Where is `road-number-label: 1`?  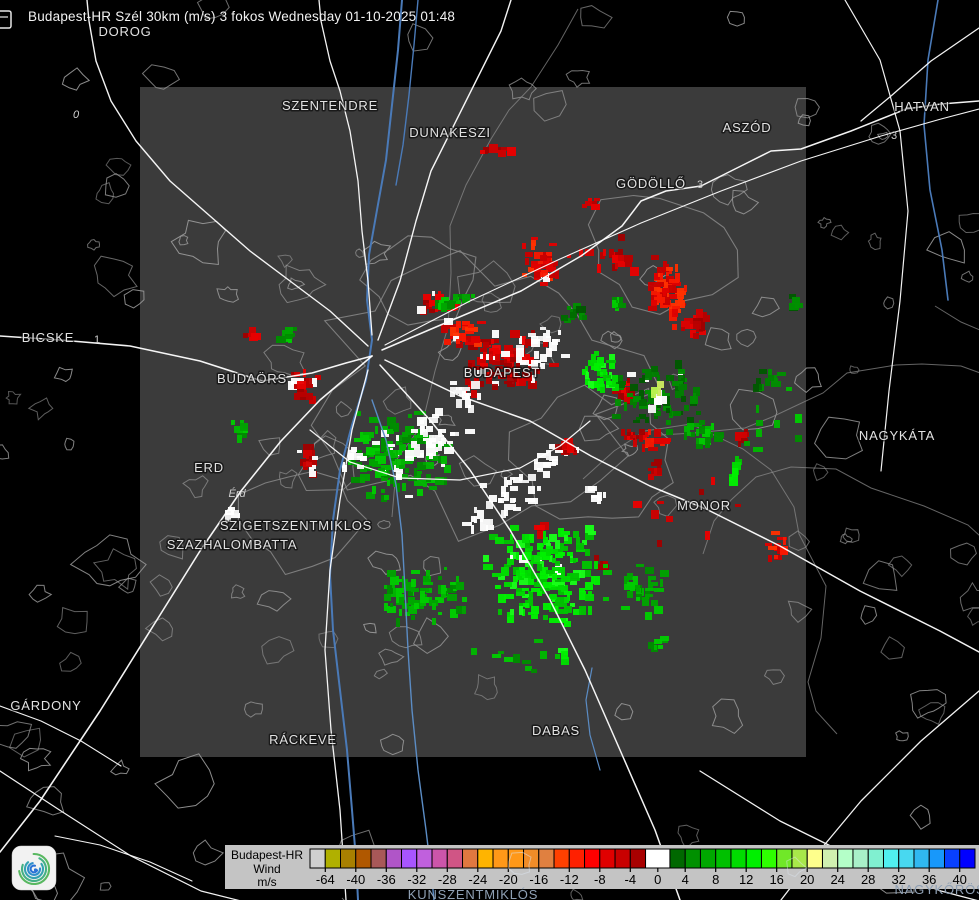
road-number-label: 1 is located at coordinates (97, 340).